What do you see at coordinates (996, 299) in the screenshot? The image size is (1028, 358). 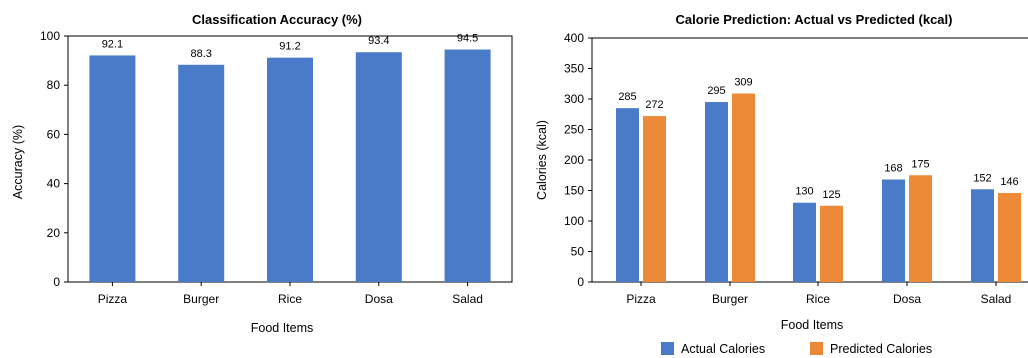 I see `calorie-x-tick-label: Salad` at bounding box center [996, 299].